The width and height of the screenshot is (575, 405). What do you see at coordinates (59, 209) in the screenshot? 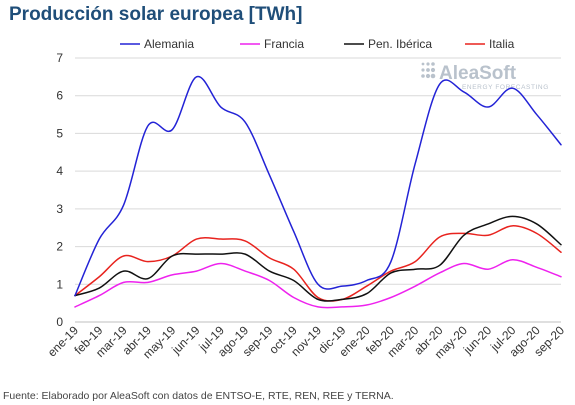
I see `y-tick-label: 3` at bounding box center [59, 209].